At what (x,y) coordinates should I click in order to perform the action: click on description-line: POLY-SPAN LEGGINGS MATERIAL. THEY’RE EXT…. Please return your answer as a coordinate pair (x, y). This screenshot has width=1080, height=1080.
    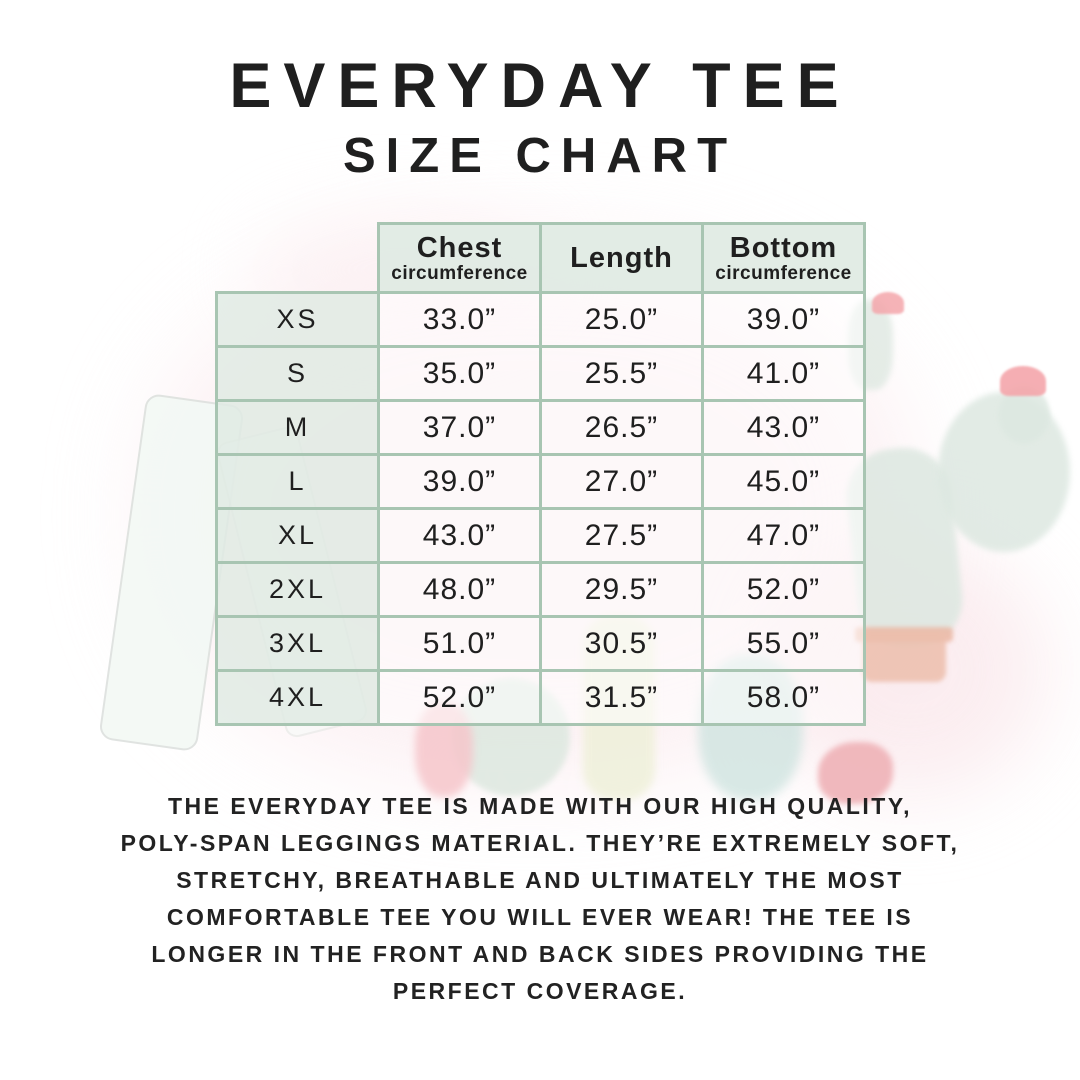
    Looking at the image, I should click on (540, 843).